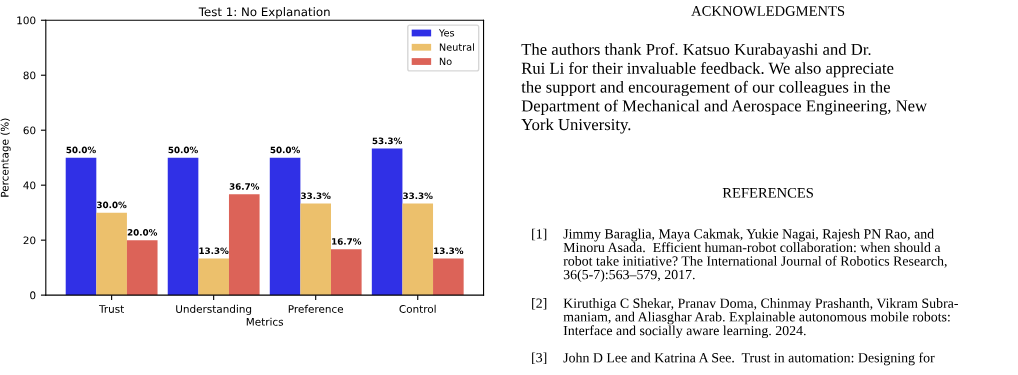 The image size is (1018, 375). Describe the element at coordinates (26, 20) in the screenshot. I see `y-tick-label: 100` at that location.